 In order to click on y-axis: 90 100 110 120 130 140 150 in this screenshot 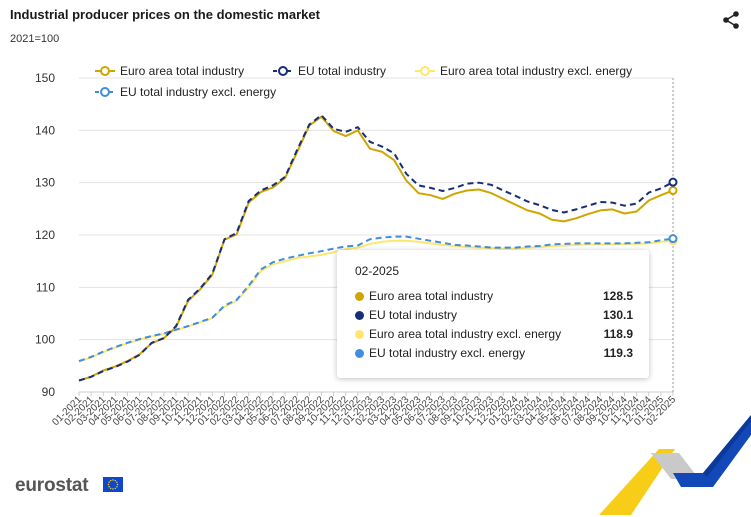, I will do `click(45, 235)`.